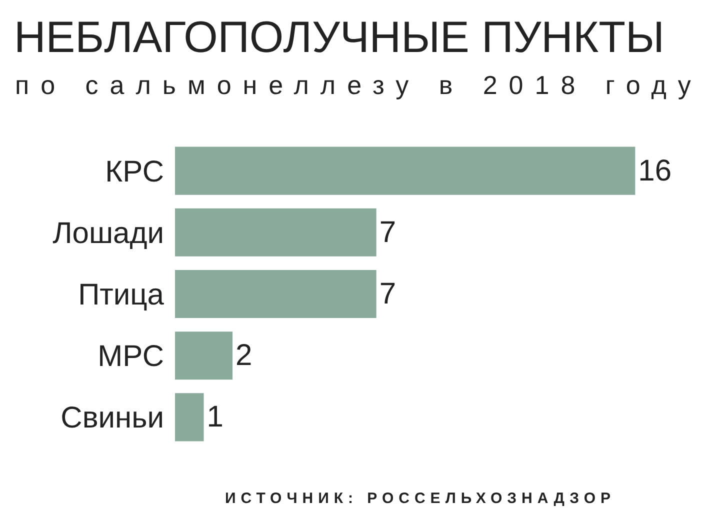 This screenshot has height=528, width=725. What do you see at coordinates (108, 233) in the screenshot?
I see `y-tick-label: Лошади` at bounding box center [108, 233].